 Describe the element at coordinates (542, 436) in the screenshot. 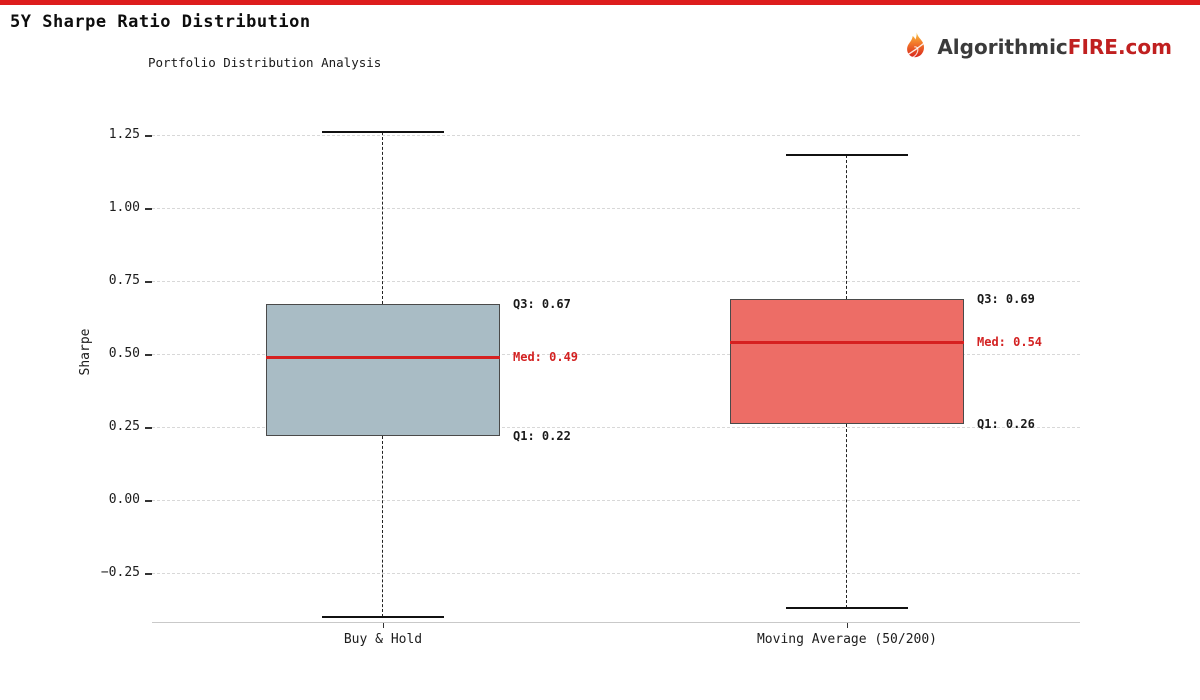

I see `annotation-q1: Q1: 0.22` at that location.